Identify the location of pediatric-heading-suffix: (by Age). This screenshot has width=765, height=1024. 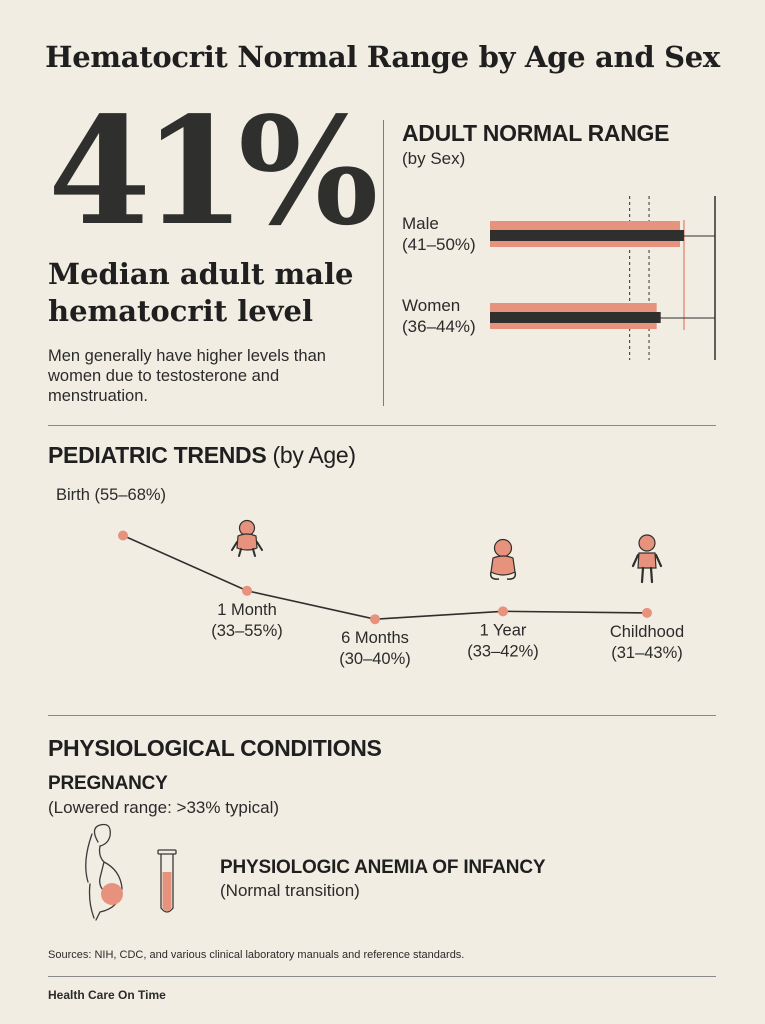
(314, 455).